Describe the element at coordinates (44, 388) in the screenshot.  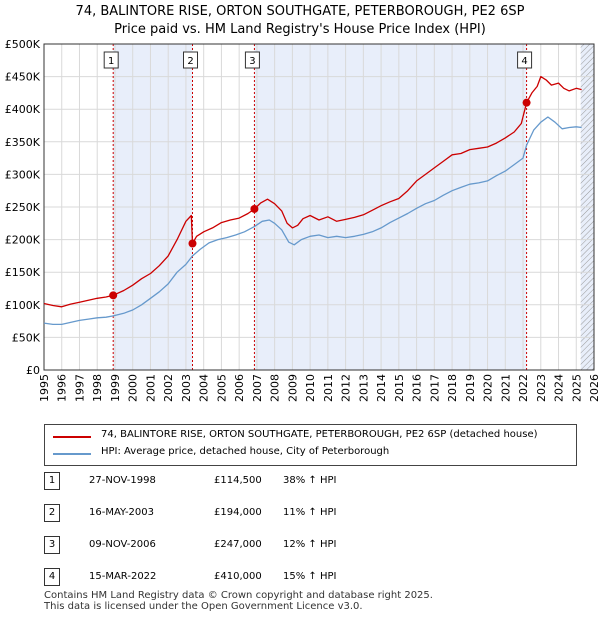
I see `x-tick-label: 1995` at that location.